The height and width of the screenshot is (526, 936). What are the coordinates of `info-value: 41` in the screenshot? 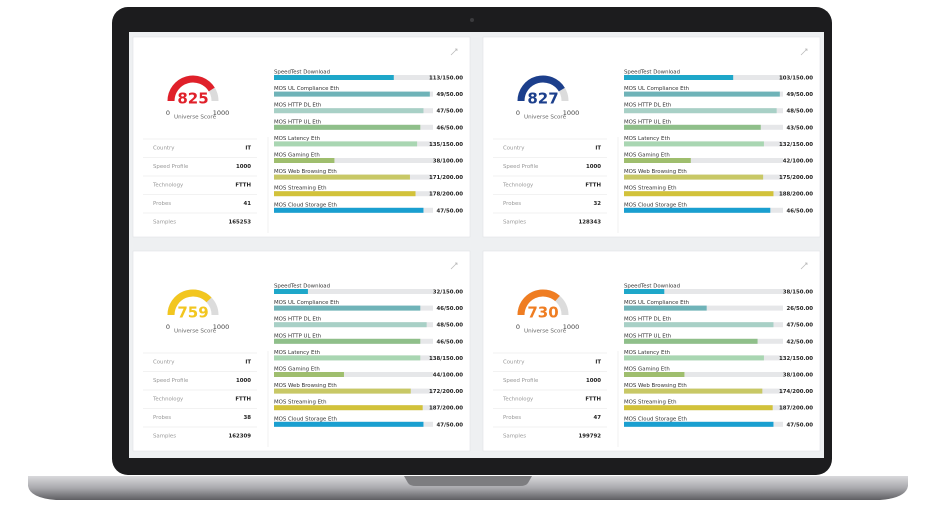 It's located at (247, 204).